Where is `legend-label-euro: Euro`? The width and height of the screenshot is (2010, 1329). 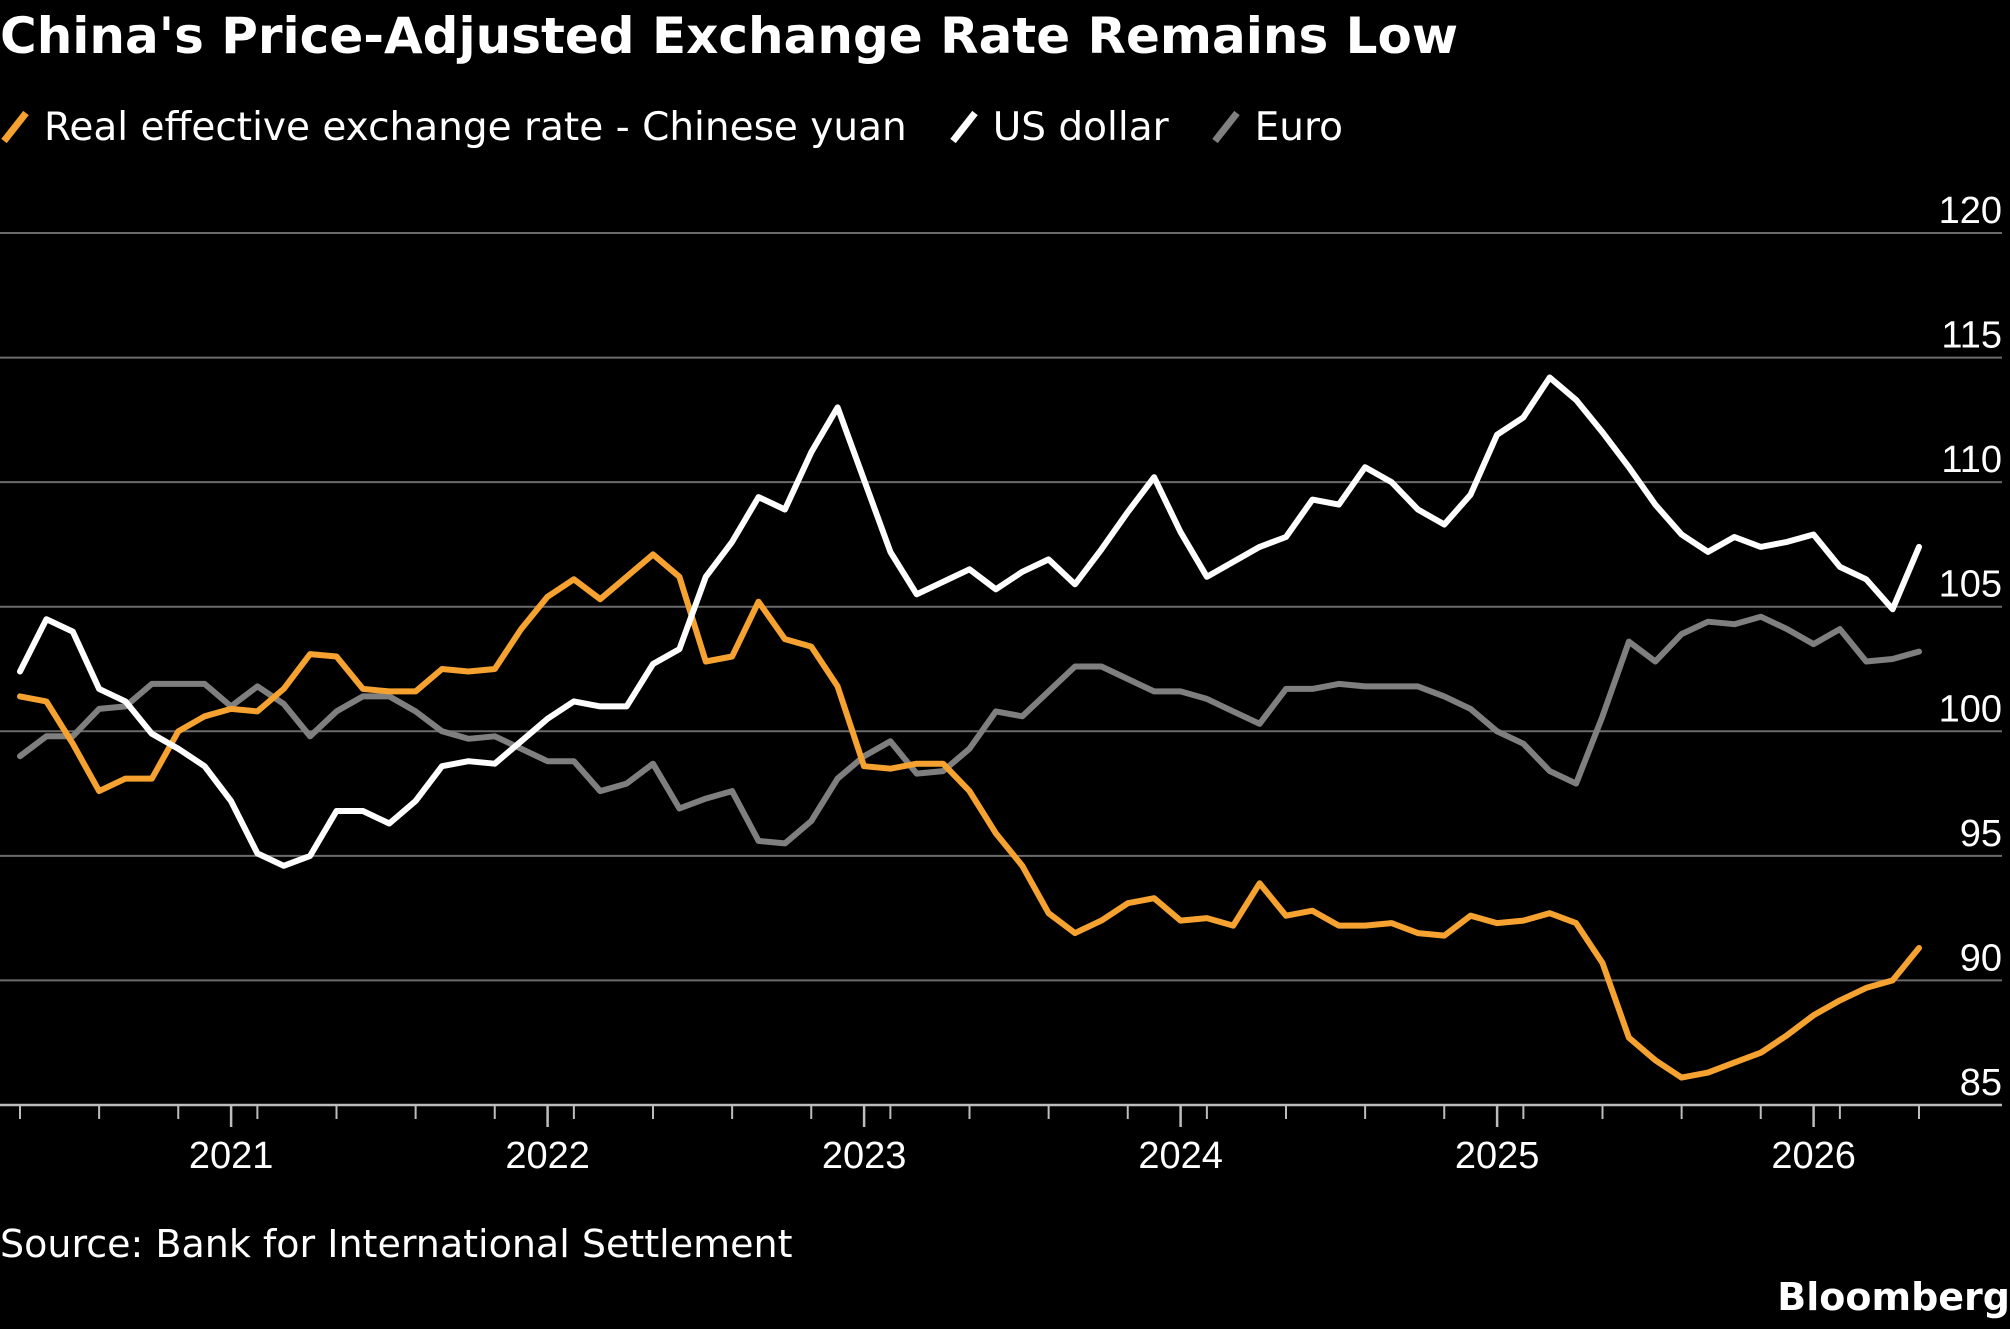 legend-label-euro: Euro is located at coordinates (1299, 127).